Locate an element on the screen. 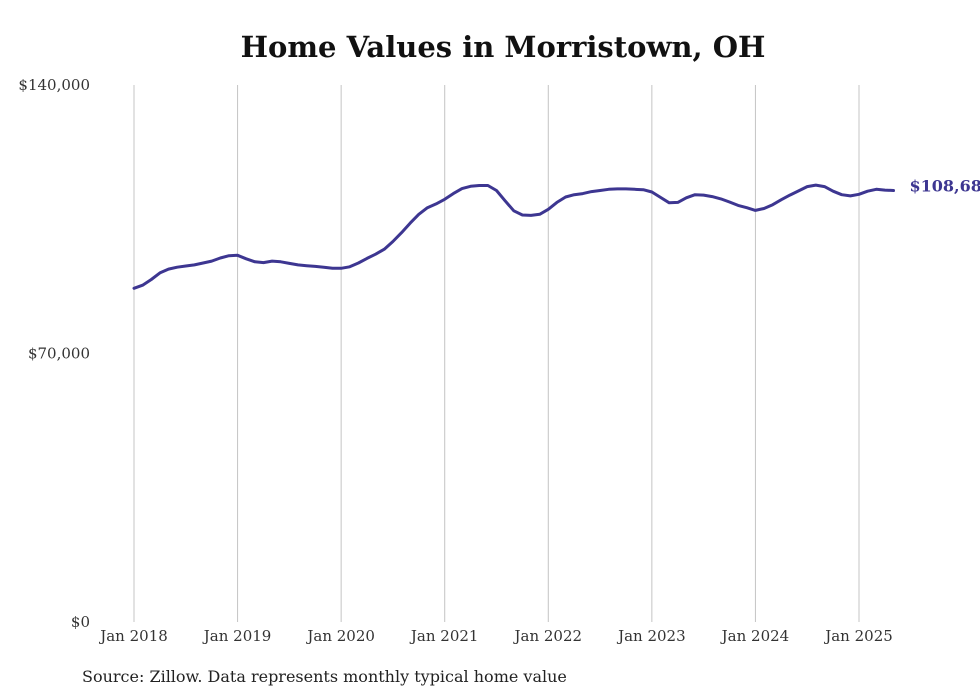  y-axis-tick-labels: $0 $70,000 $140,000 is located at coordinates (54, 353).